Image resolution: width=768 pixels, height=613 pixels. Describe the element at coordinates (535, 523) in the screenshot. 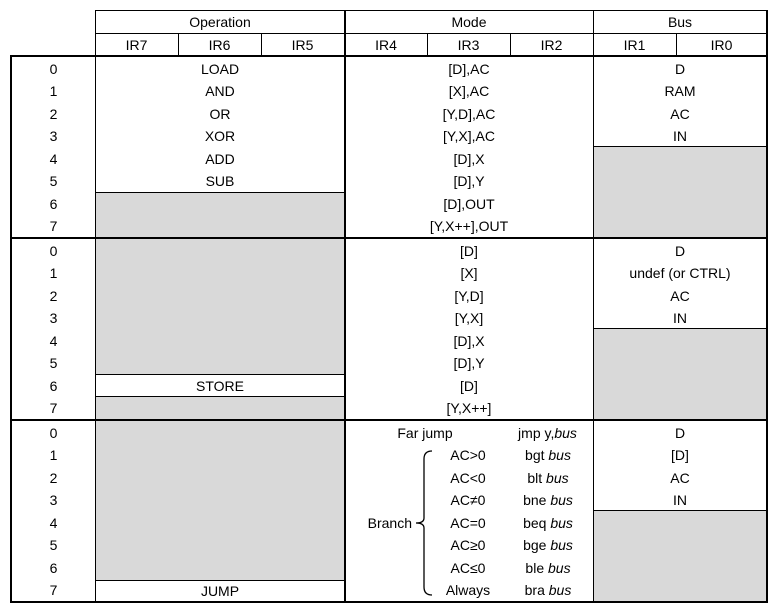

I see `mnemonic-text: beq` at that location.